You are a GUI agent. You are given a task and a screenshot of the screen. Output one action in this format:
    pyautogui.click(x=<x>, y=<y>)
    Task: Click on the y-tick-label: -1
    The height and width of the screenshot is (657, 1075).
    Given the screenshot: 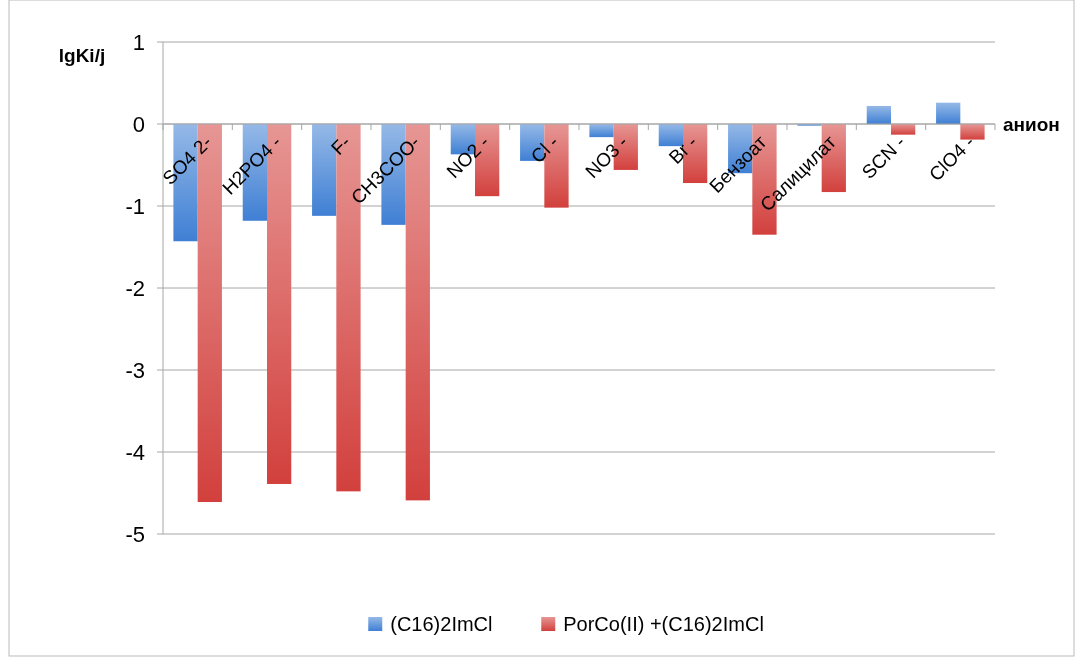 What is the action you would take?
    pyautogui.click(x=135, y=206)
    